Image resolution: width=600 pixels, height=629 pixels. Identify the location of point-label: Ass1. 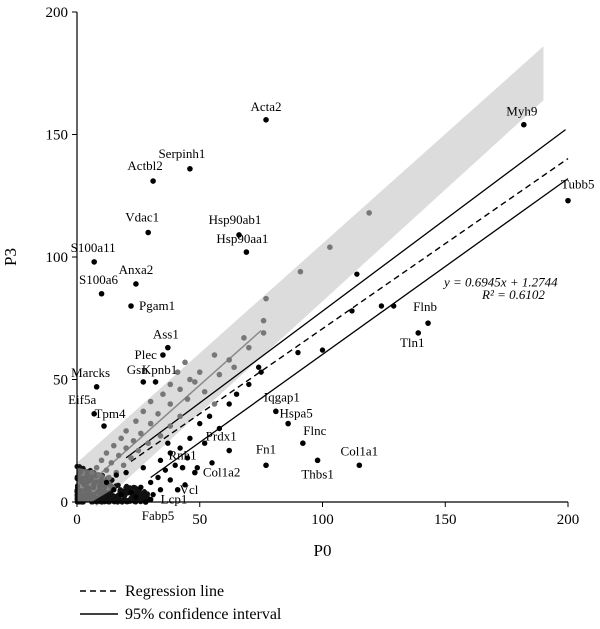
(166, 334).